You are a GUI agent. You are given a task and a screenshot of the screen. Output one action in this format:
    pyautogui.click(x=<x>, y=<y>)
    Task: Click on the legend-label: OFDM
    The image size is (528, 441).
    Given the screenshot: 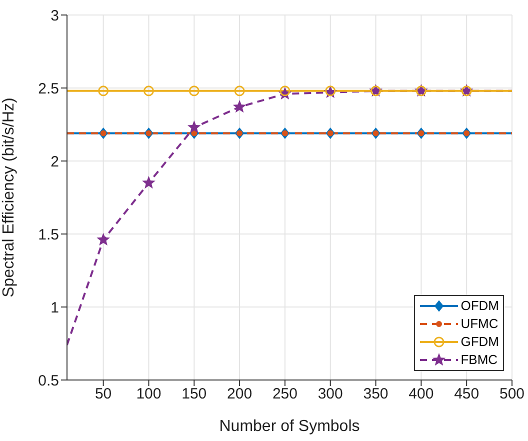 What is the action you would take?
    pyautogui.click(x=479, y=306)
    